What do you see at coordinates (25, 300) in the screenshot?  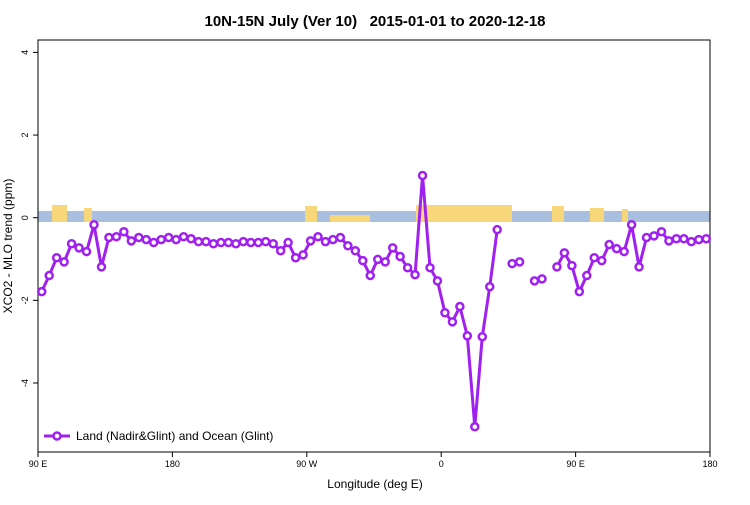 I see `y-tick-label: -2` at bounding box center [25, 300].